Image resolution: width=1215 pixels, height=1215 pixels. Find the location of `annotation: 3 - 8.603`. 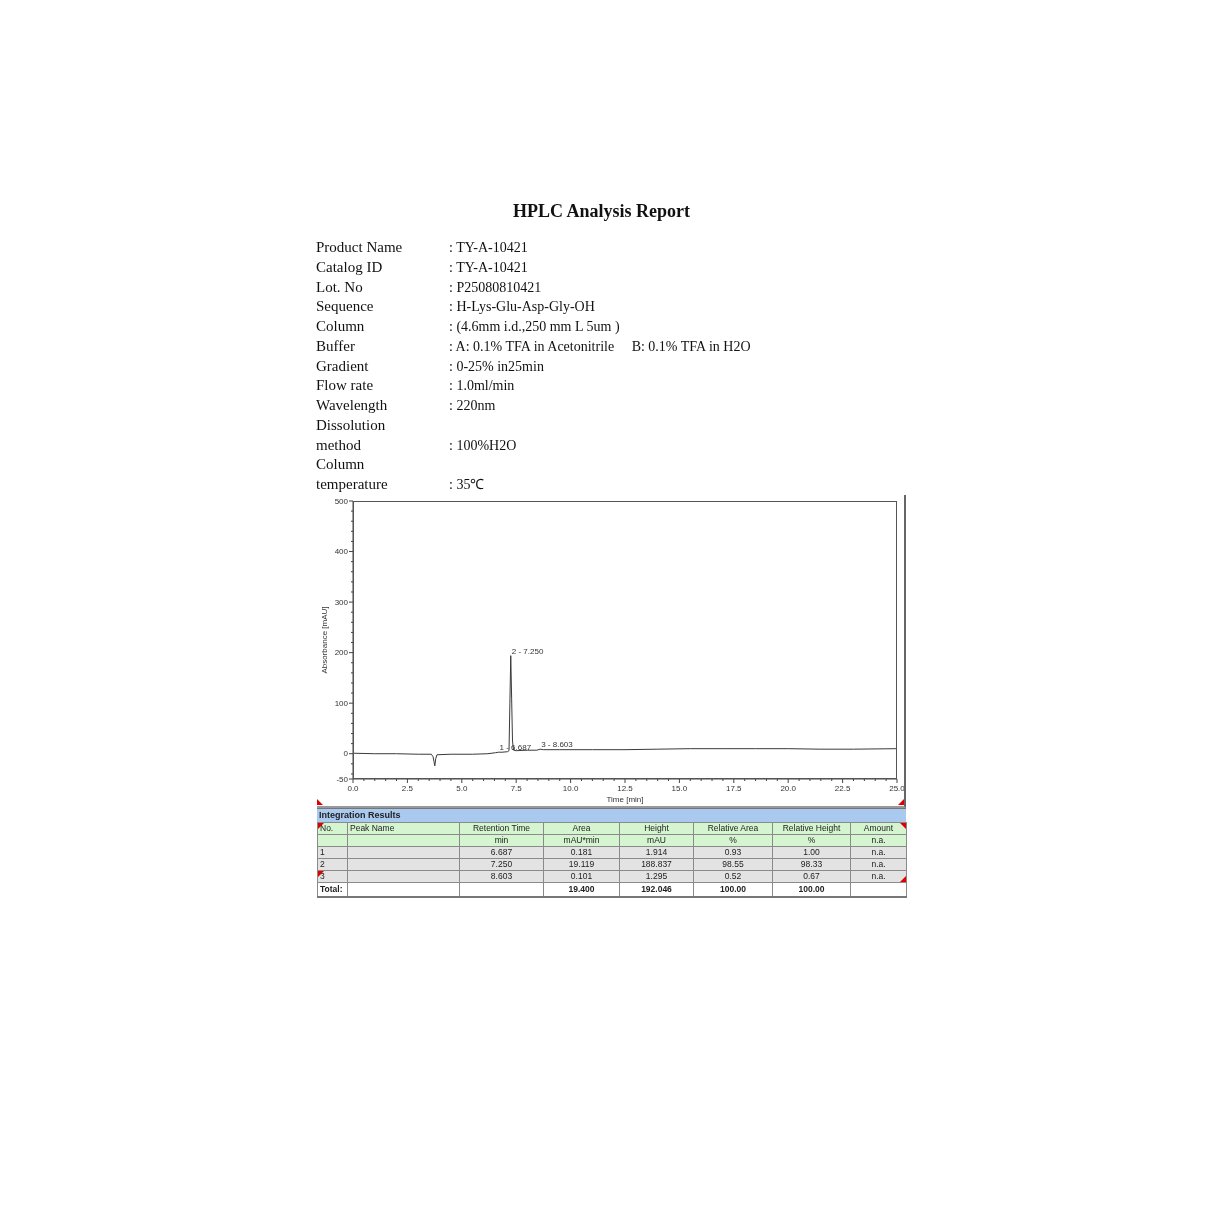

annotation: 3 - 8.603 is located at coordinates (557, 745).